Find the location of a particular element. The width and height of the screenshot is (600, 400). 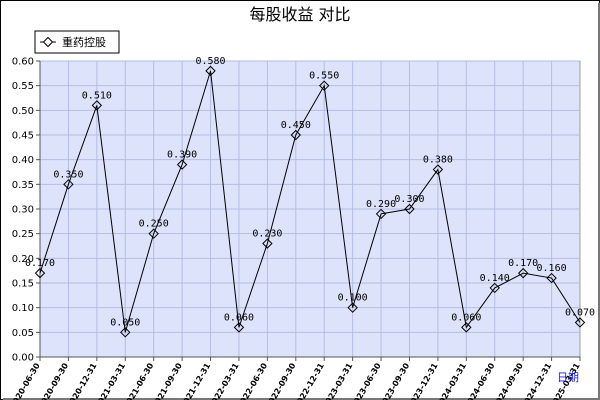

y-tick-label: 0.00 is located at coordinates (23, 358).